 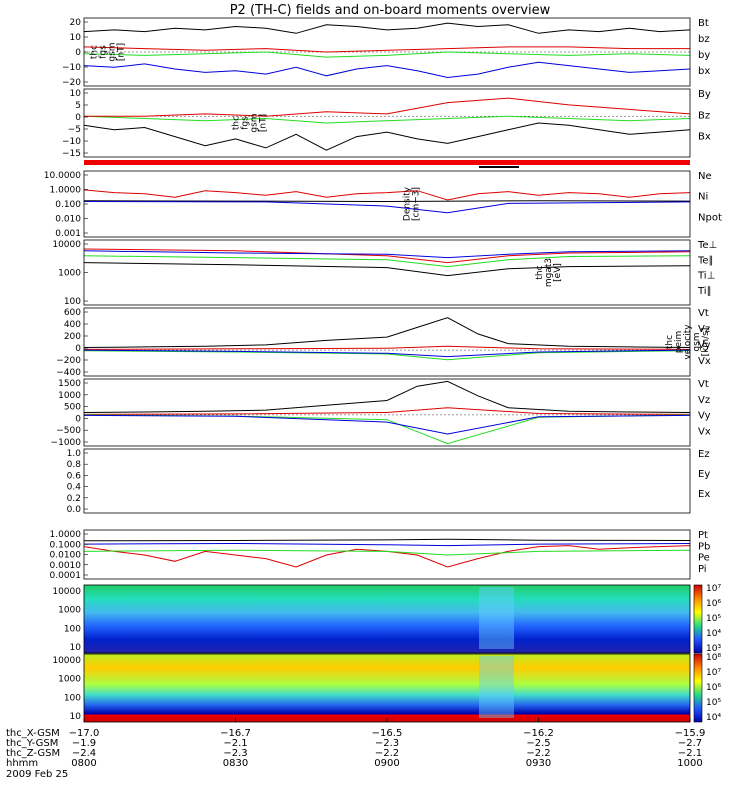 I want to click on y-tick-label: 10.0000, so click(x=62, y=176).